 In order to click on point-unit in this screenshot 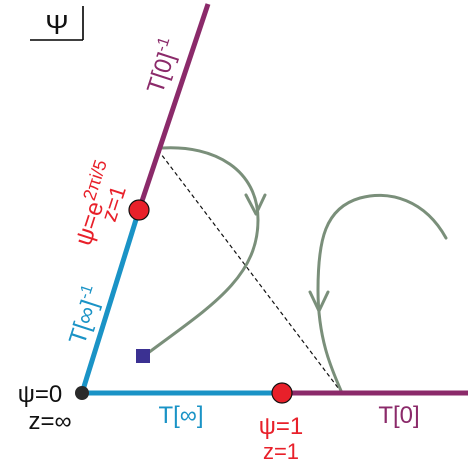, I will do `click(282, 393)`.